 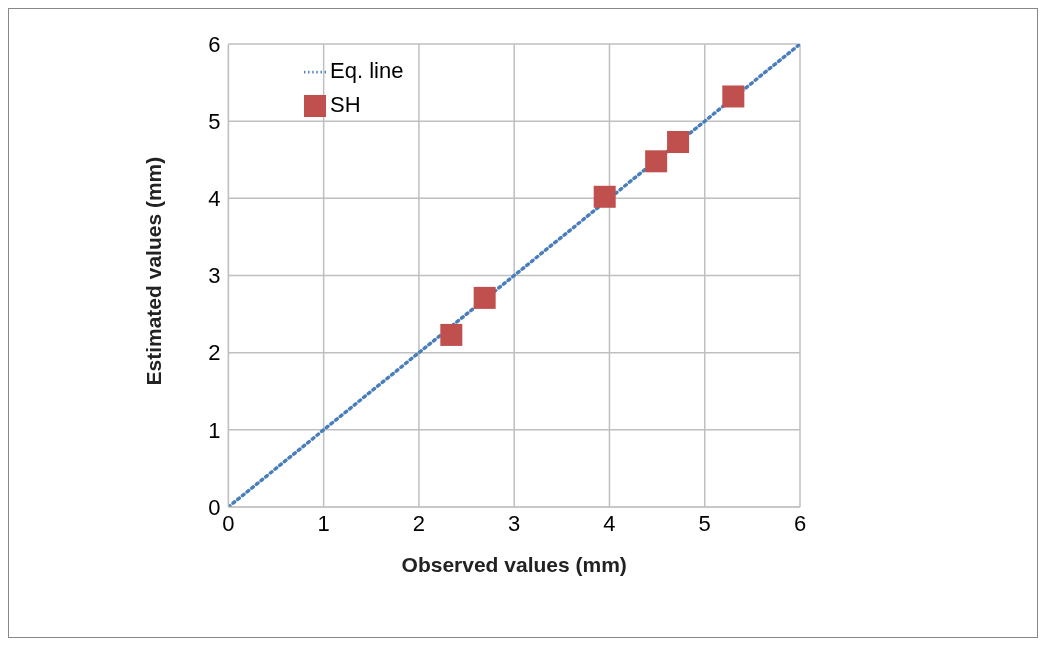 I want to click on y-tick-label: 2, so click(x=214, y=353).